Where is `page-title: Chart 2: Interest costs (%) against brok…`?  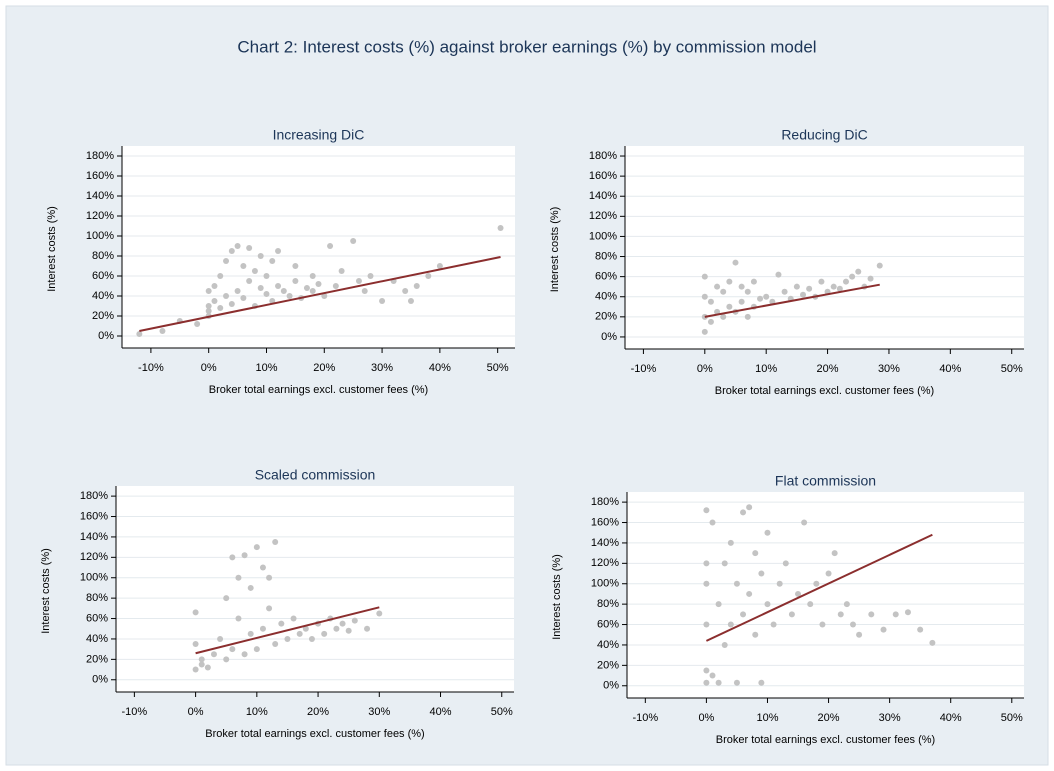 page-title: Chart 2: Interest costs (%) against brok… is located at coordinates (526, 46).